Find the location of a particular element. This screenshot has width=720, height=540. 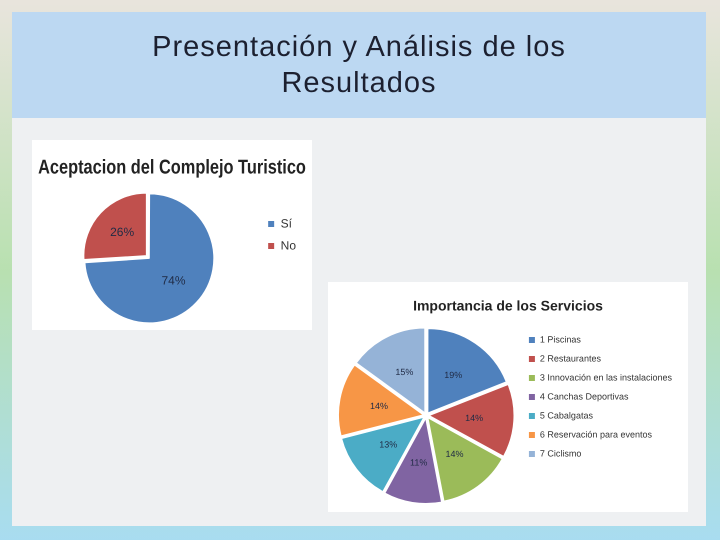

data-label: 26% is located at coordinates (122, 232).